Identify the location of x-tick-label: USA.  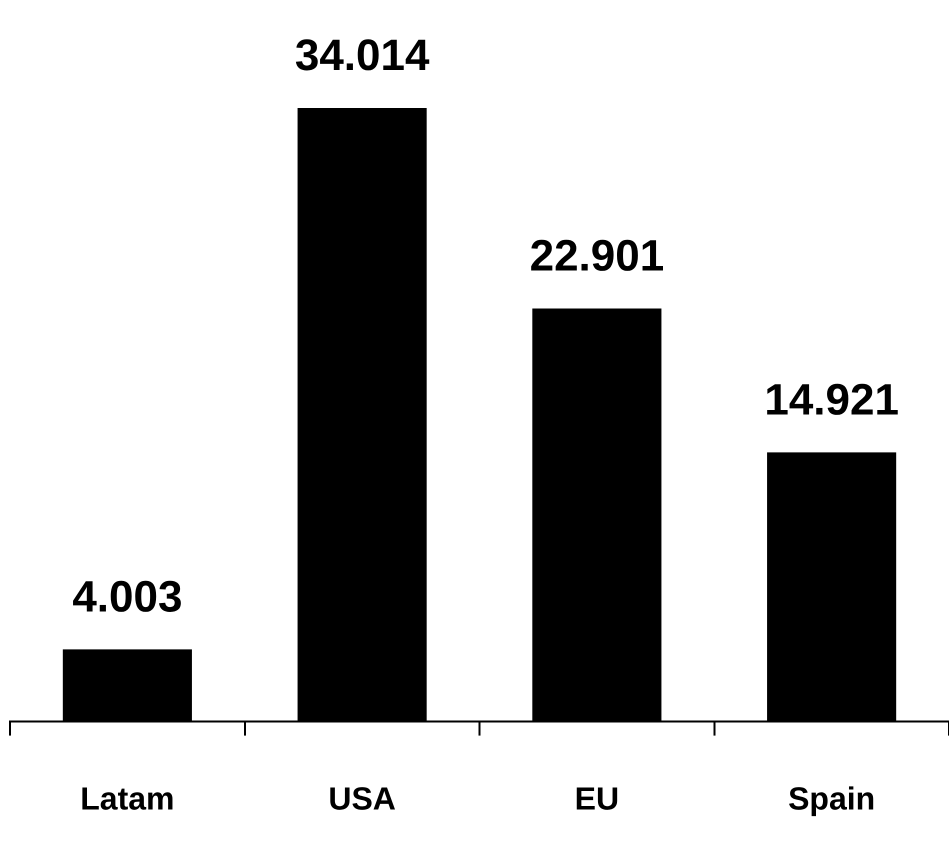
(362, 798).